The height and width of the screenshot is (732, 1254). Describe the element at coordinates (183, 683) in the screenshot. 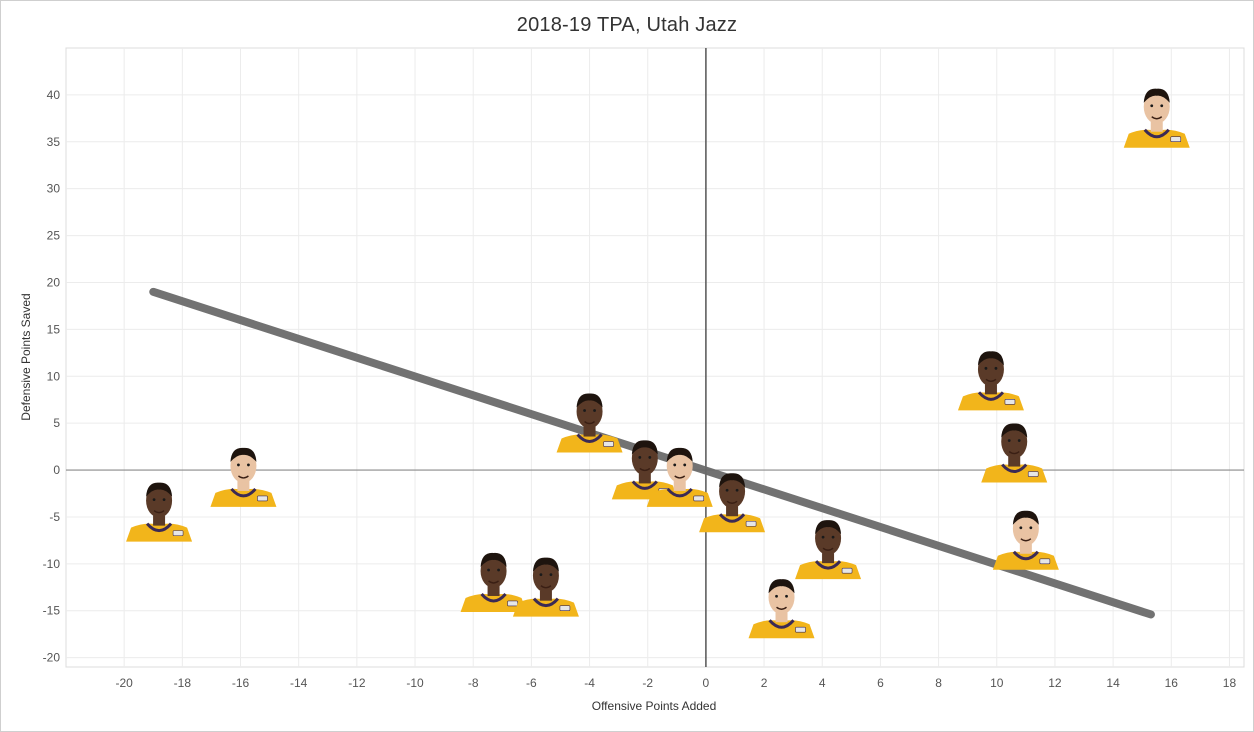

I see `x-tick-label: -18` at that location.